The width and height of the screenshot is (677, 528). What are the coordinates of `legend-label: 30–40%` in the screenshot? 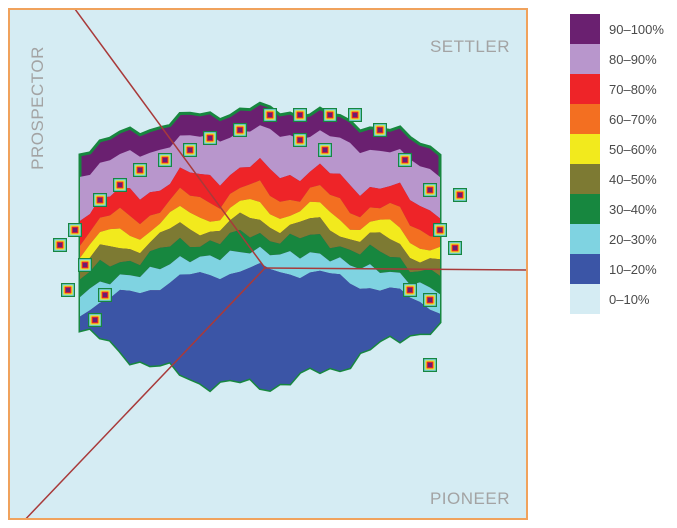 It's located at (633, 209).